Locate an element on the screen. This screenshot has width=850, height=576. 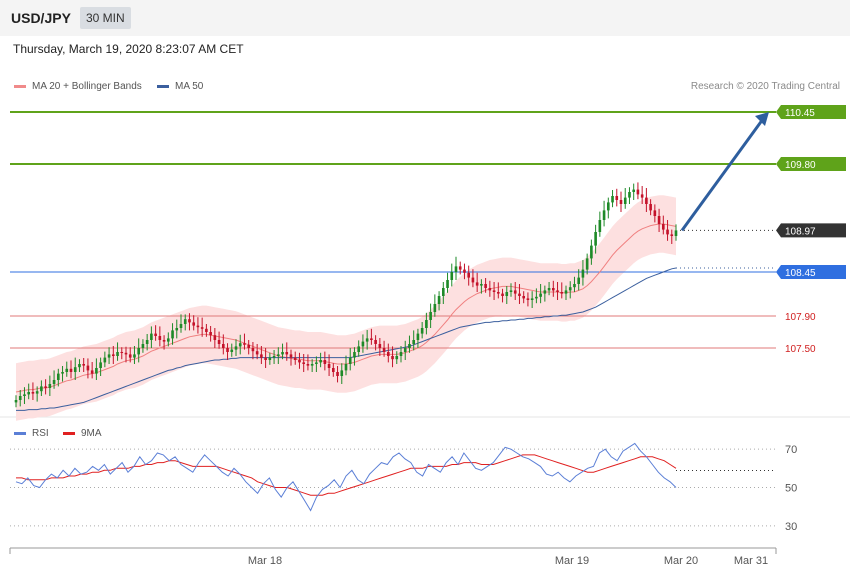
legend-ma50: MA 50 is located at coordinates (180, 86).